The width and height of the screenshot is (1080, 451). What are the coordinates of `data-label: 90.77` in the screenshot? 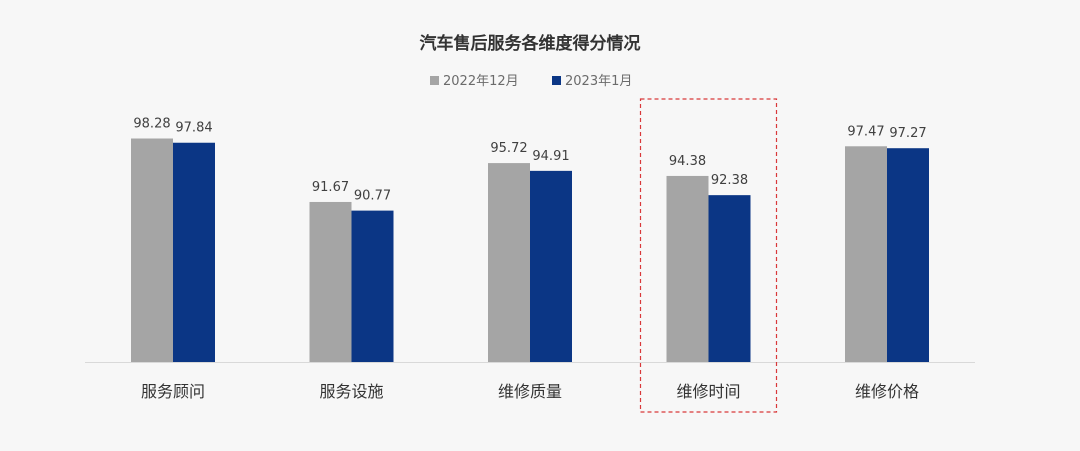 It's located at (372, 196).